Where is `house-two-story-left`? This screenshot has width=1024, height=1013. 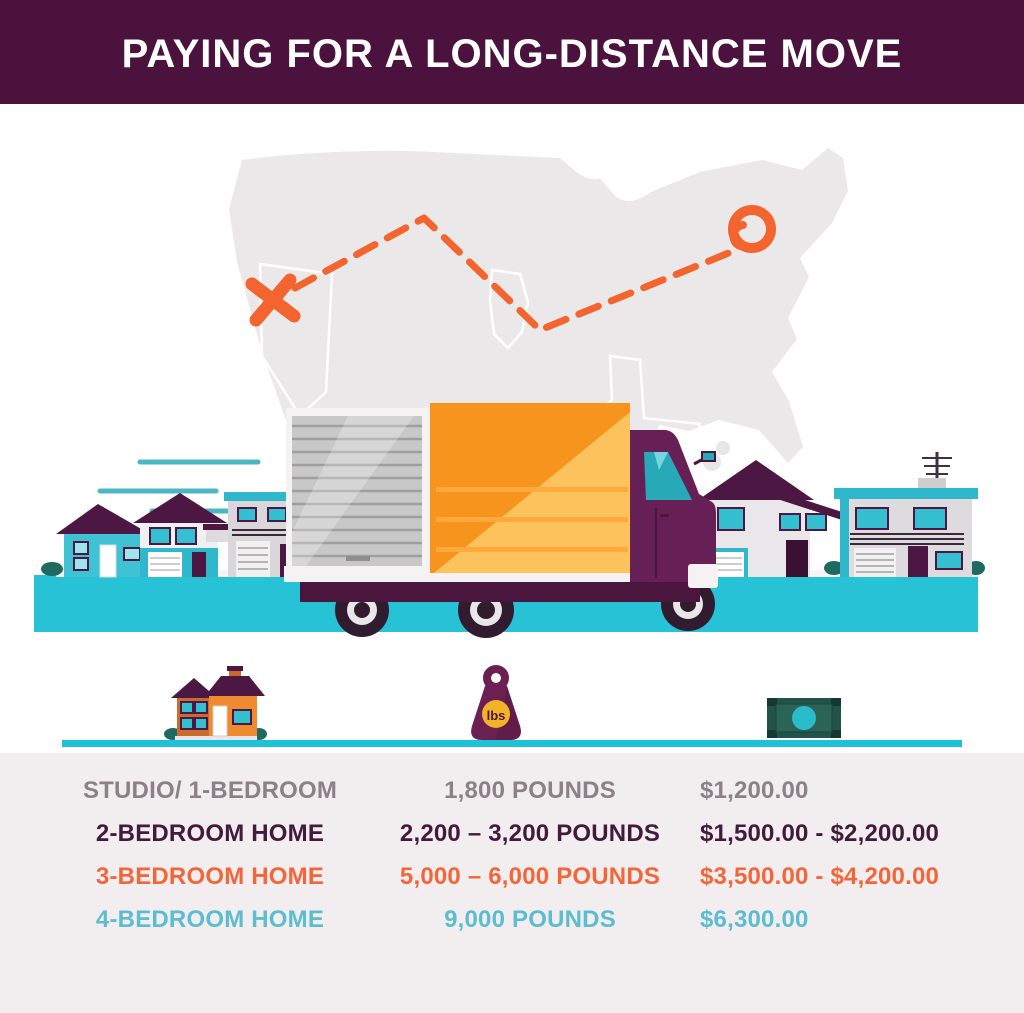 house-two-story-left is located at coordinates (184, 535).